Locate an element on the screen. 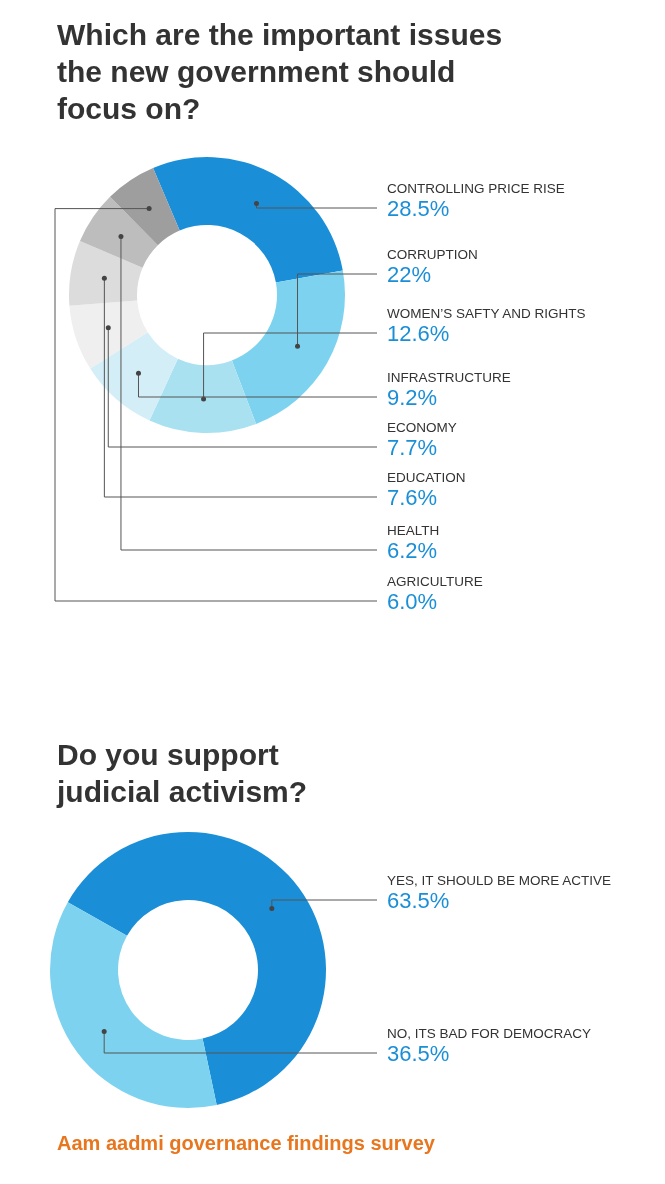 The width and height of the screenshot is (665, 1184). chart-title: Which are the important issues the new government should focus on? is located at coordinates (280, 72).